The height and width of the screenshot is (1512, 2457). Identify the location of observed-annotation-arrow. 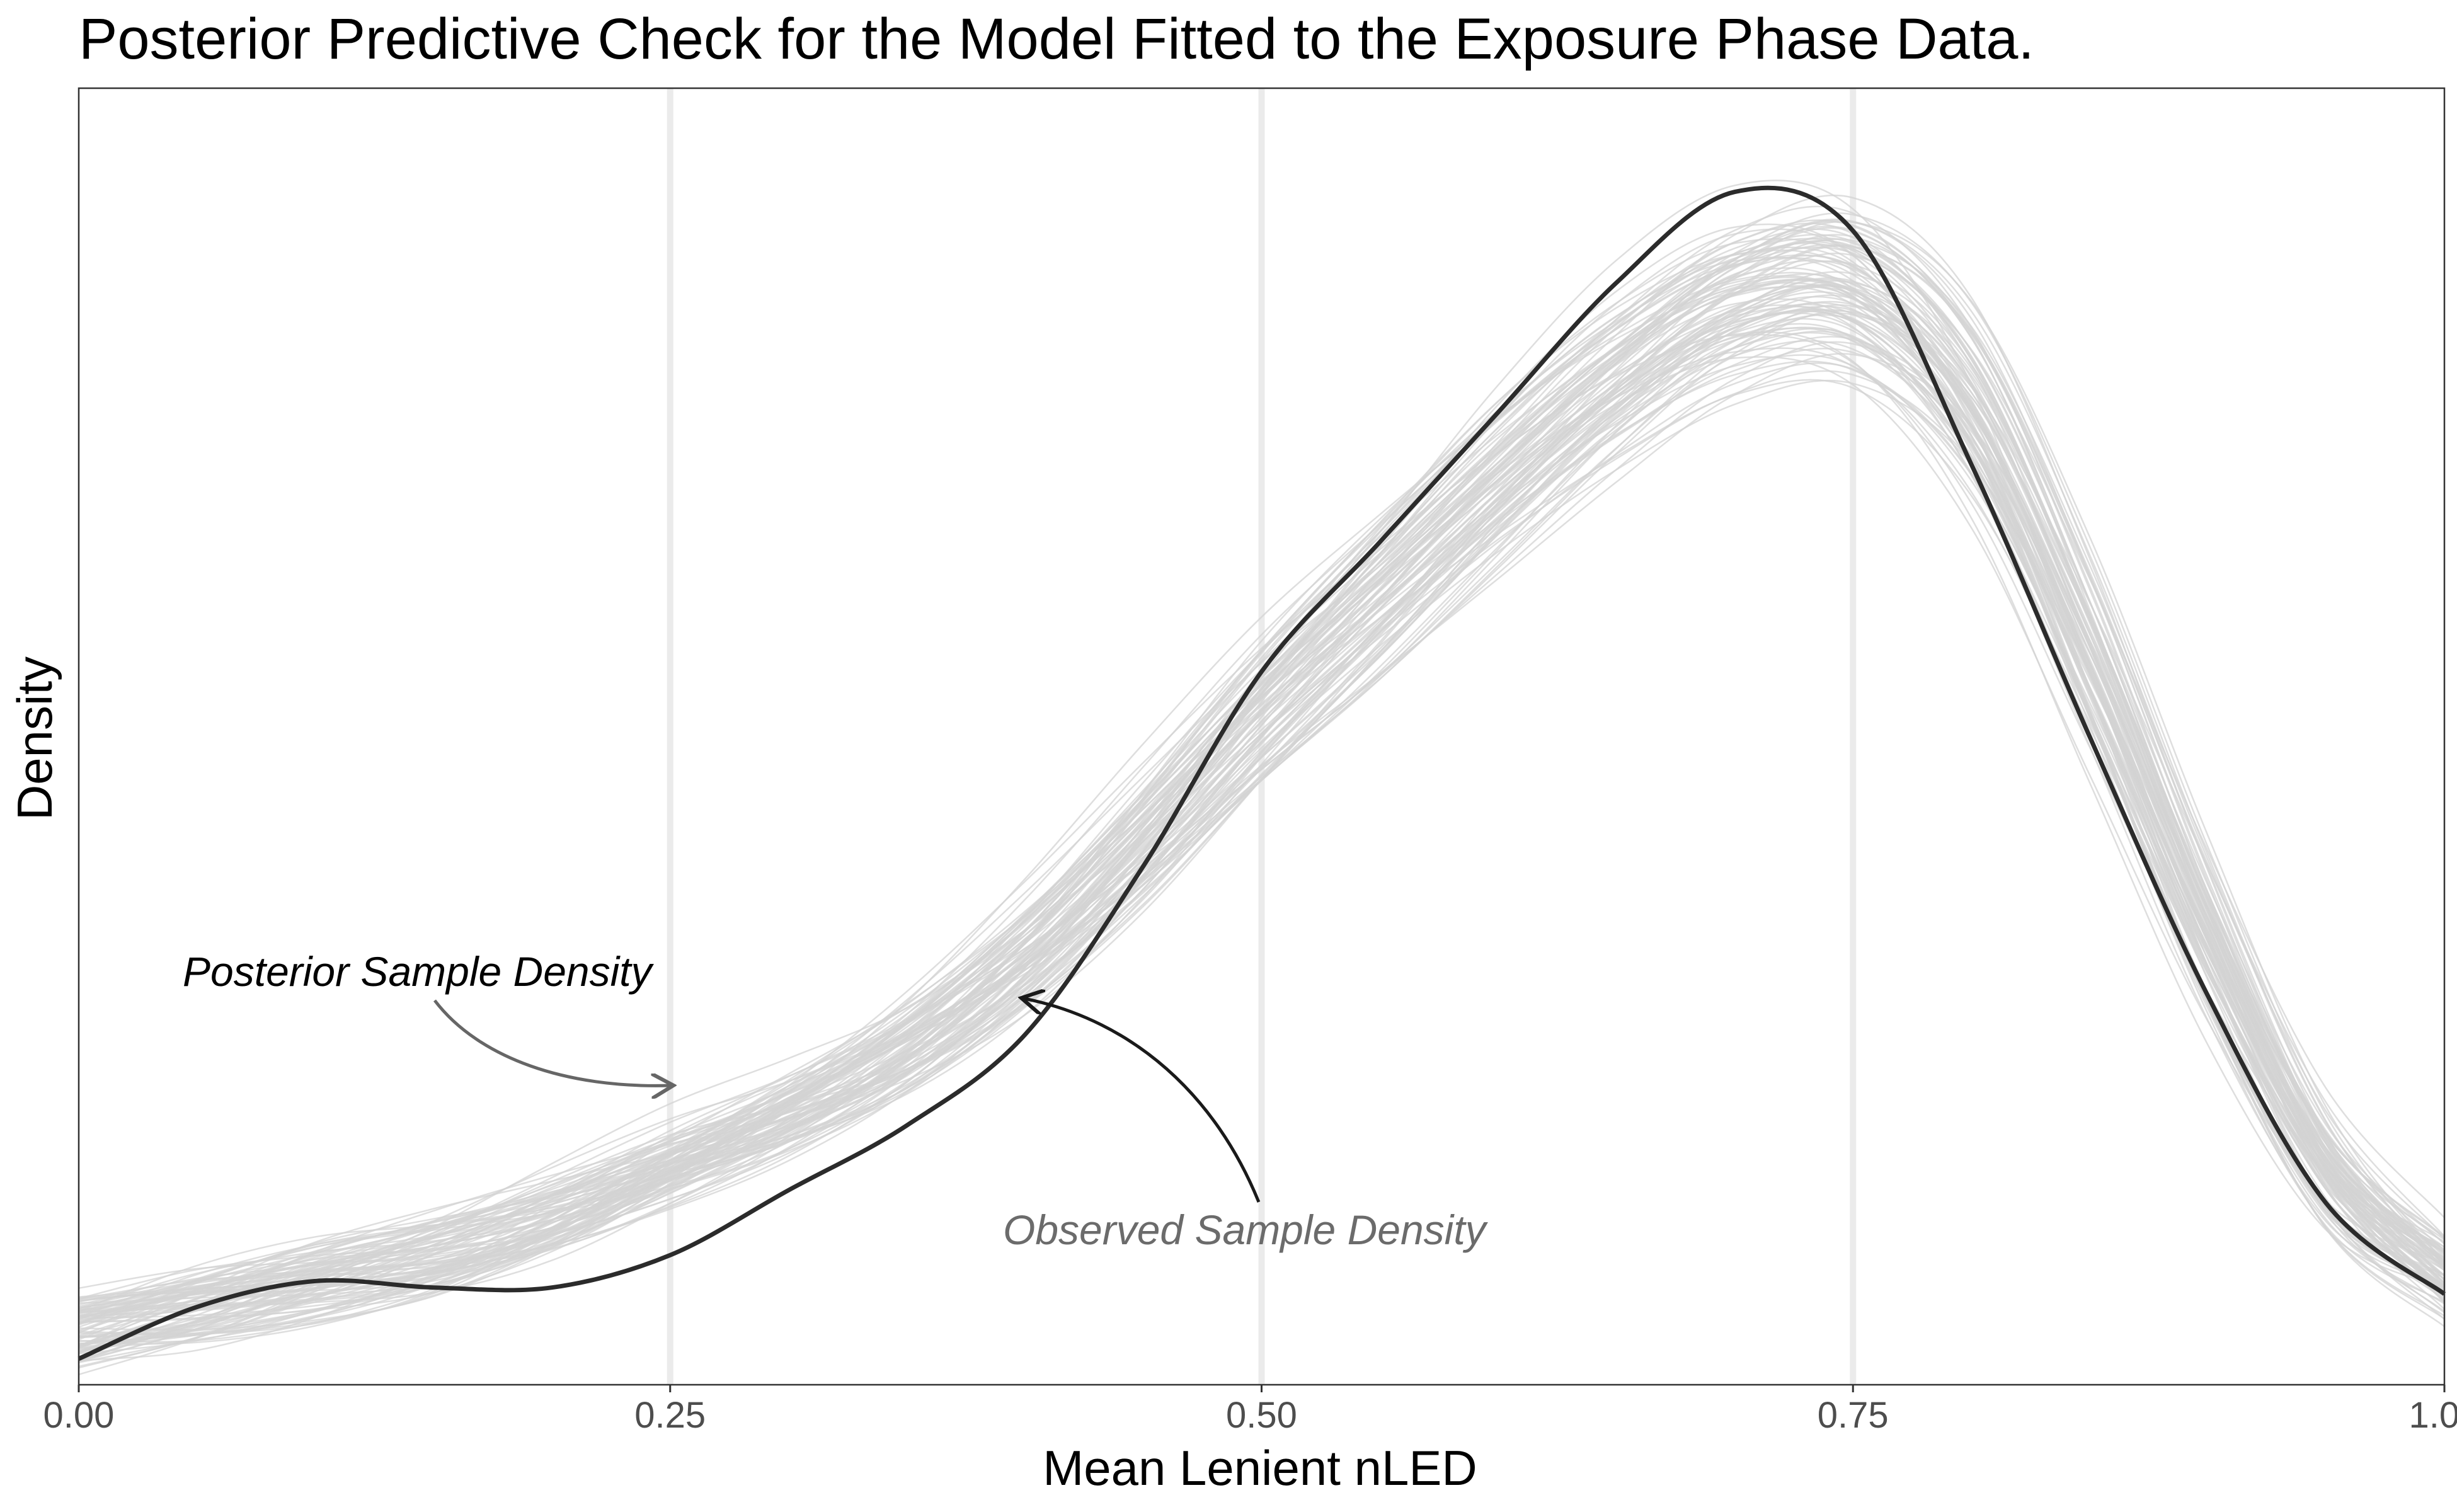
(1142, 1101).